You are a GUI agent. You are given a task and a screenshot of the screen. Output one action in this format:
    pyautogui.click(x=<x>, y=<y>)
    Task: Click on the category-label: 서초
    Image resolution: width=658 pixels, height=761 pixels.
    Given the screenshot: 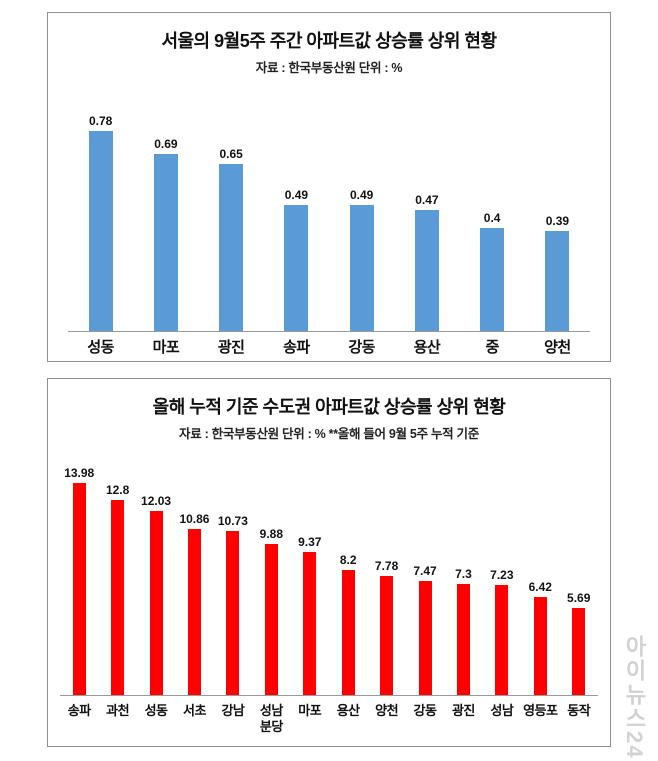 What is the action you would take?
    pyautogui.click(x=194, y=710)
    